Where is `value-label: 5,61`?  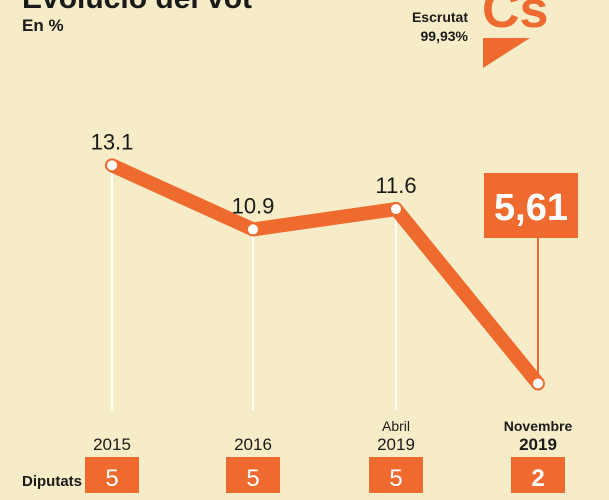 value-label: 5,61 is located at coordinates (531, 208).